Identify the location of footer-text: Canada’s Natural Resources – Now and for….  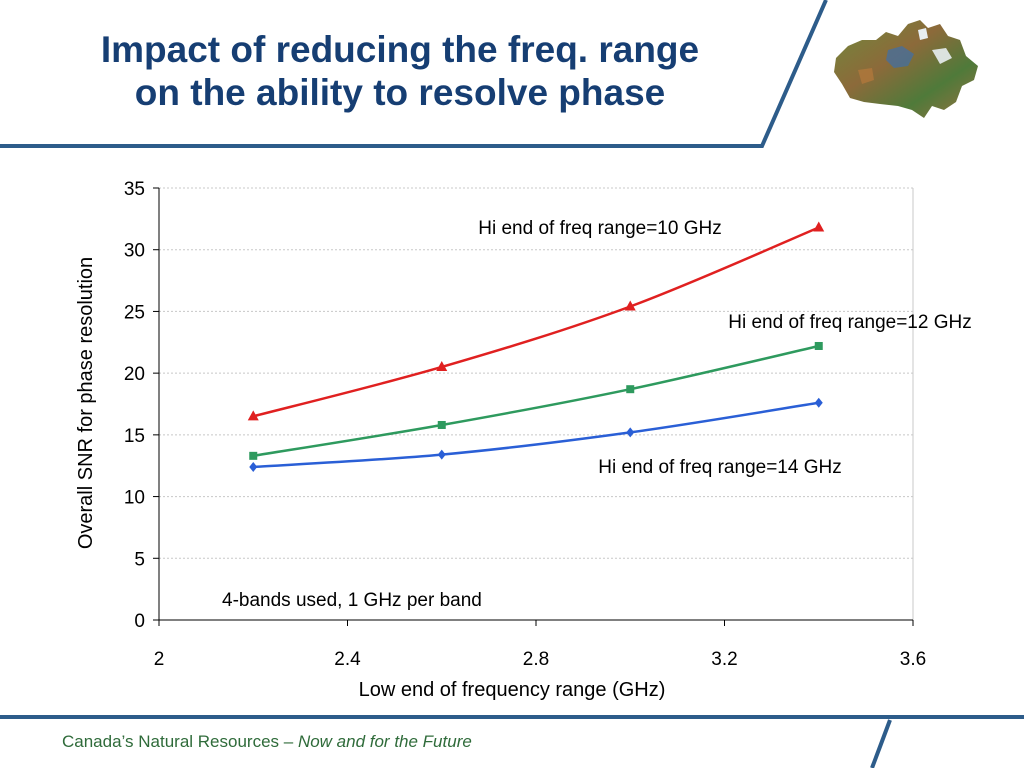
(267, 742).